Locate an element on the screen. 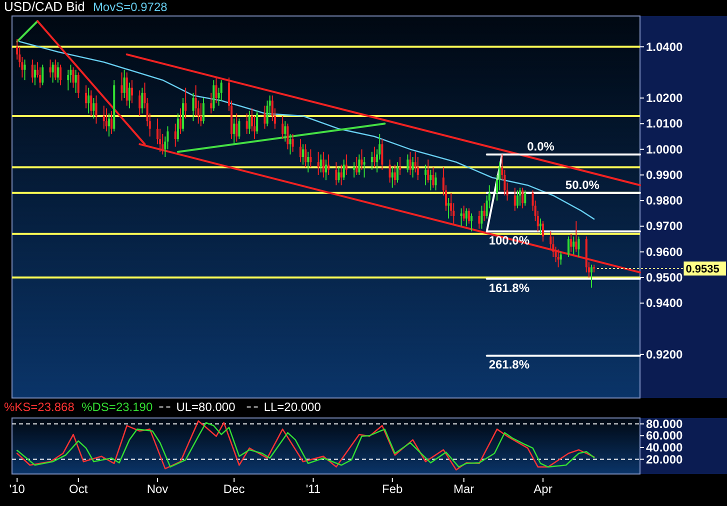 This screenshot has height=506, width=727. x-tick-label: Oct is located at coordinates (78, 489).